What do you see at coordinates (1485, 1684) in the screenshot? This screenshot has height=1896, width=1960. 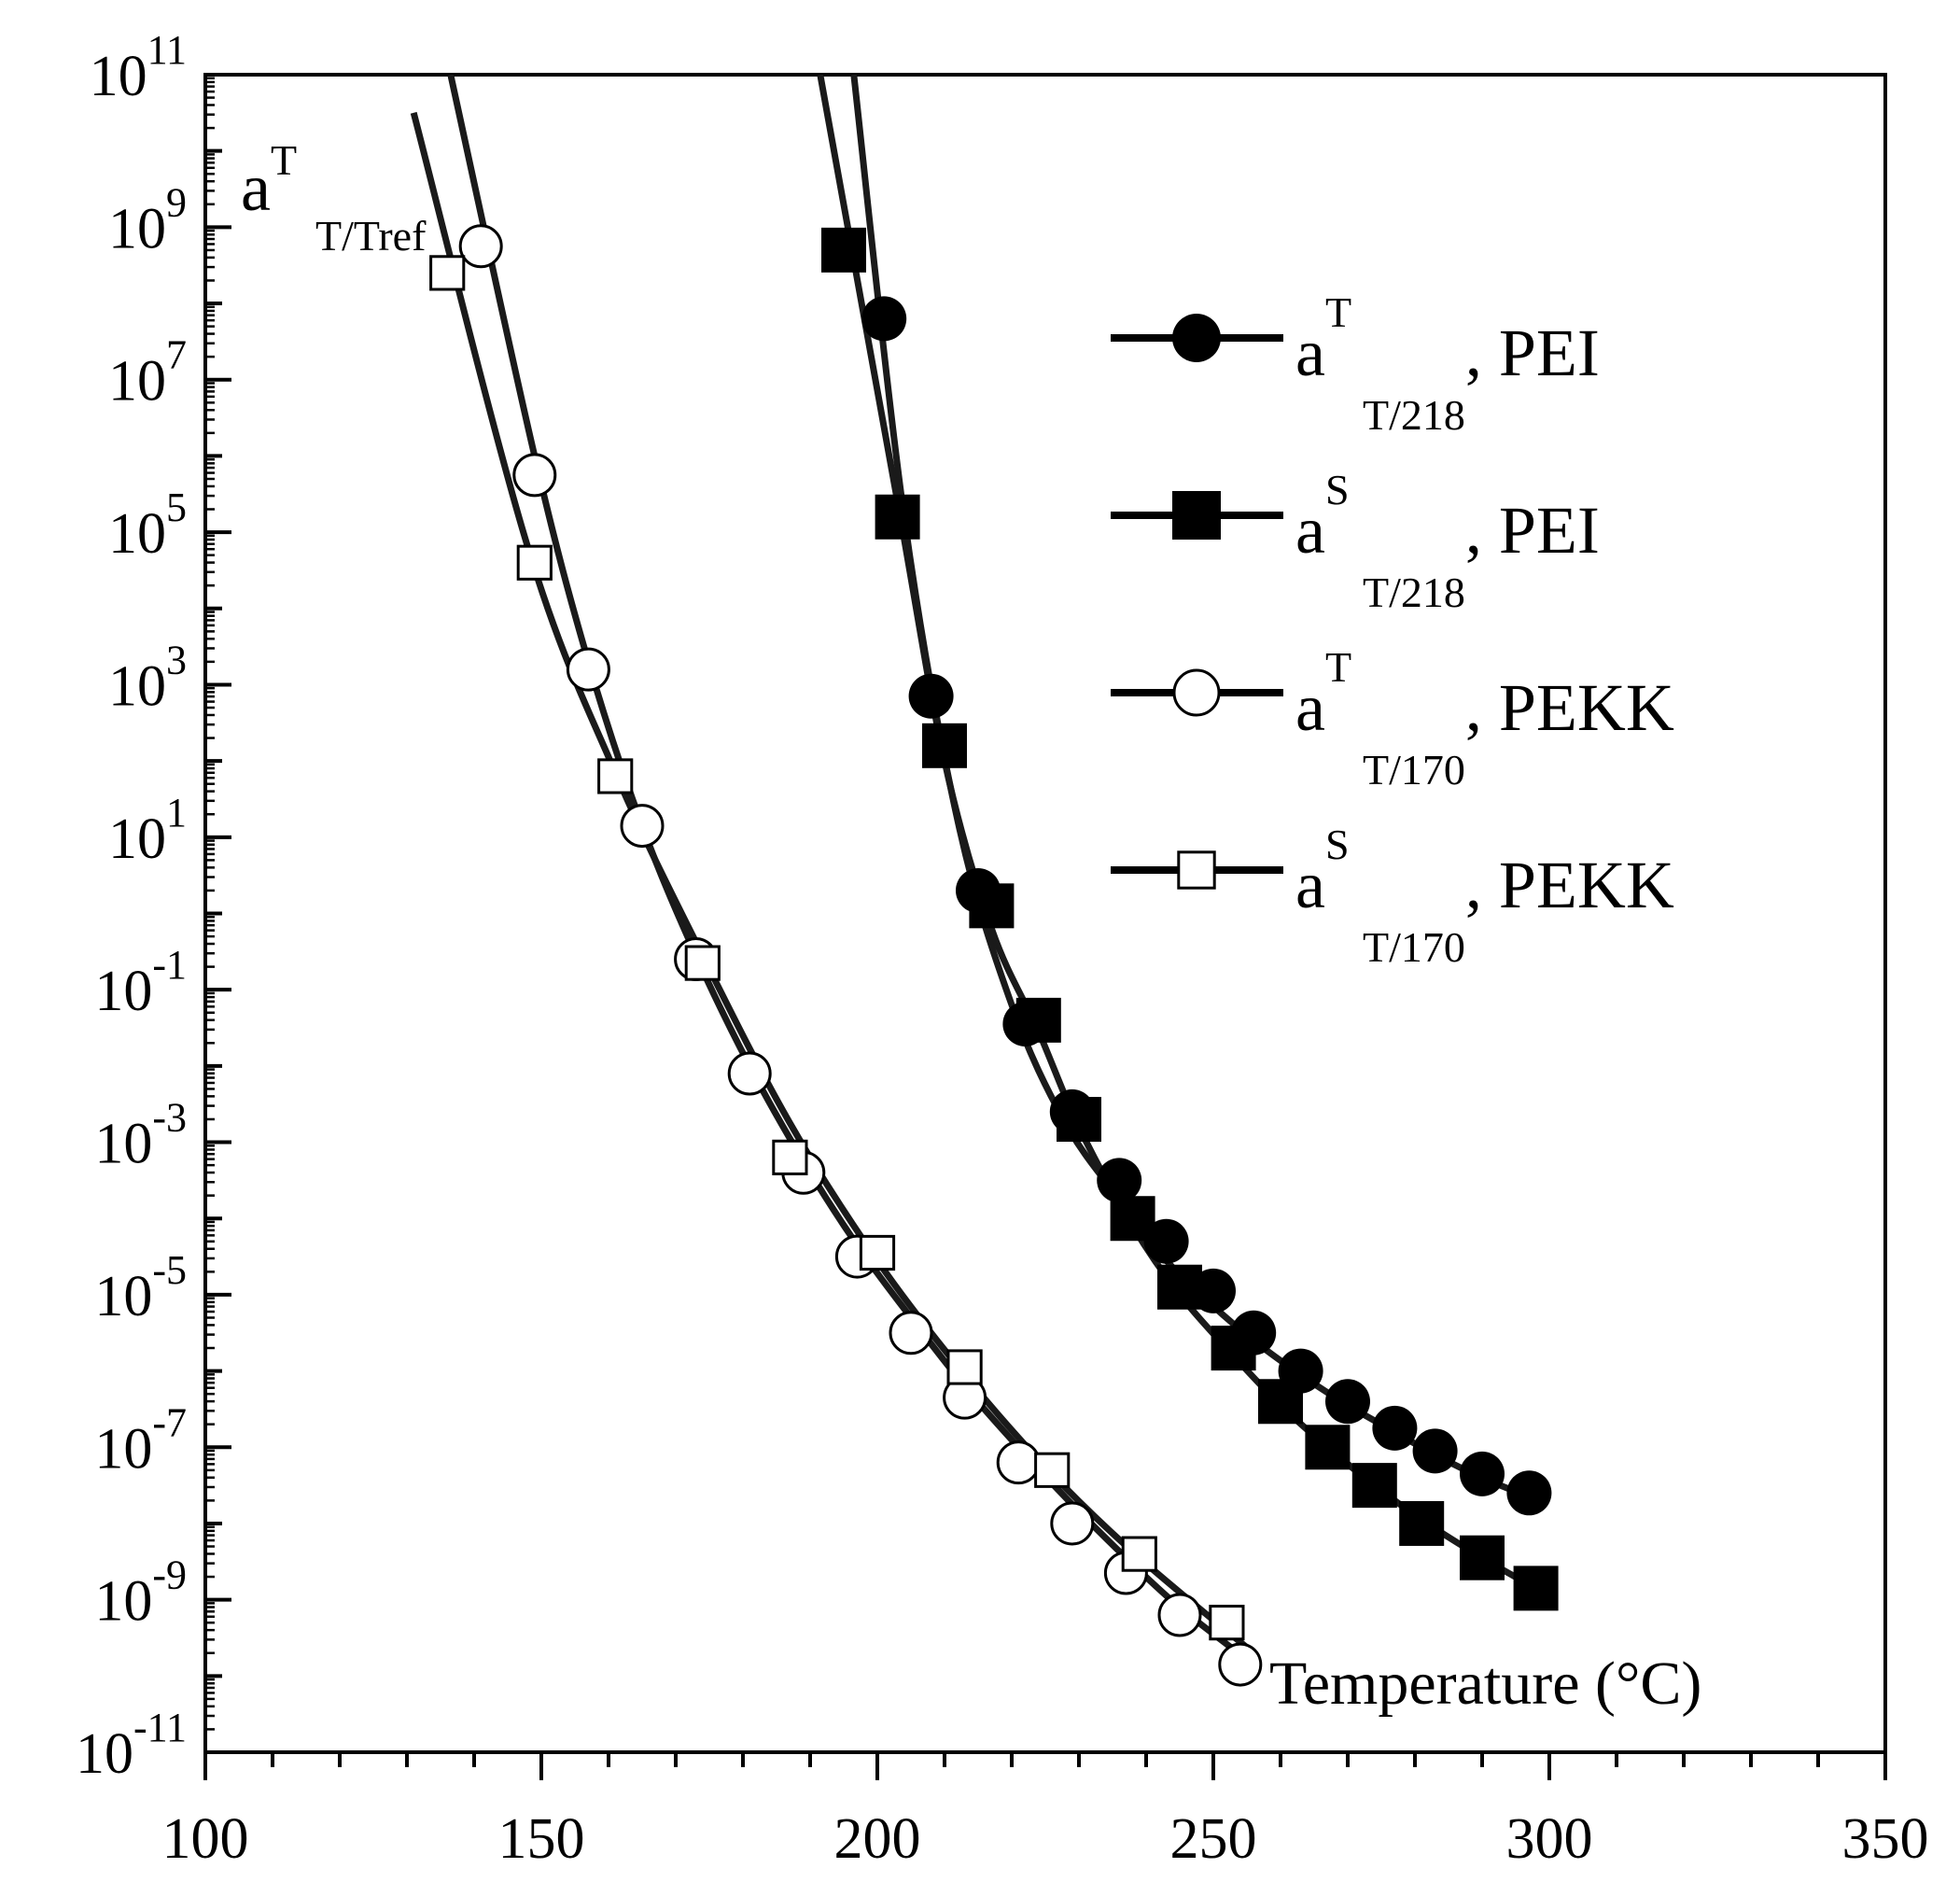 I see `x-axis-label: Temperature (°C)` at bounding box center [1485, 1684].